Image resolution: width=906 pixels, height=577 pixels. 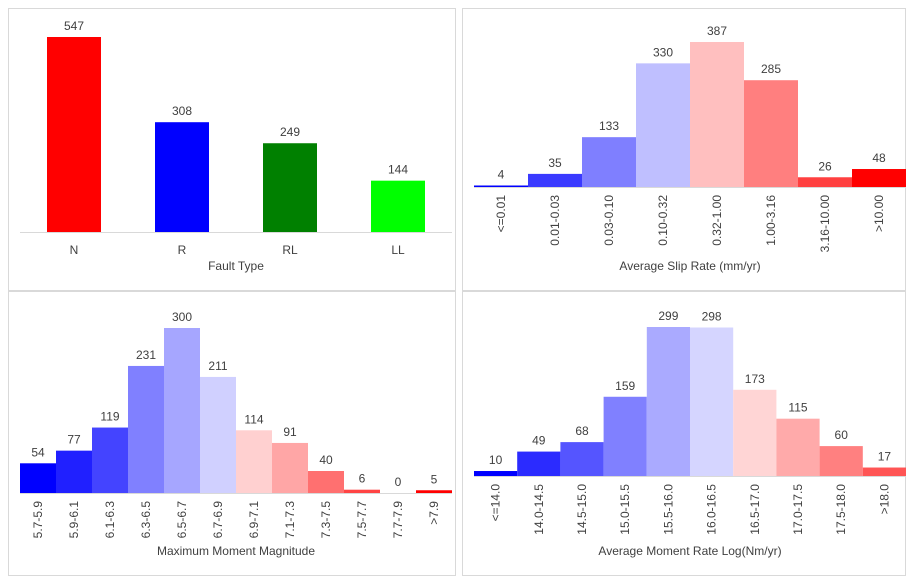 I want to click on x-tick-label: 16.0-16.5, so click(x=712, y=509).